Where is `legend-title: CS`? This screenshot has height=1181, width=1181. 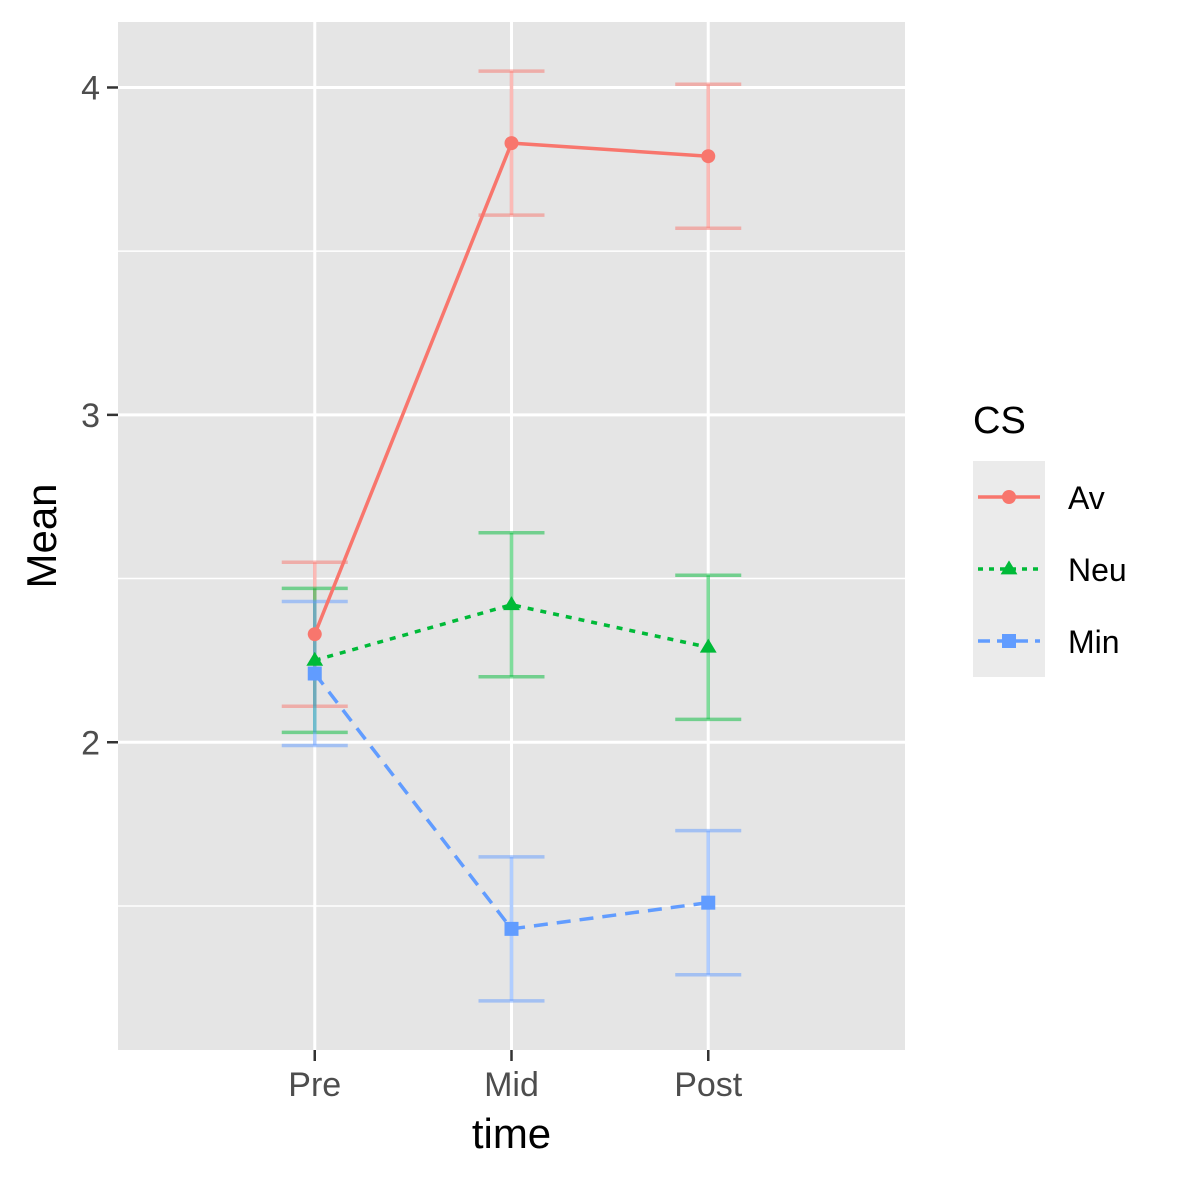
legend-title: CS is located at coordinates (999, 421).